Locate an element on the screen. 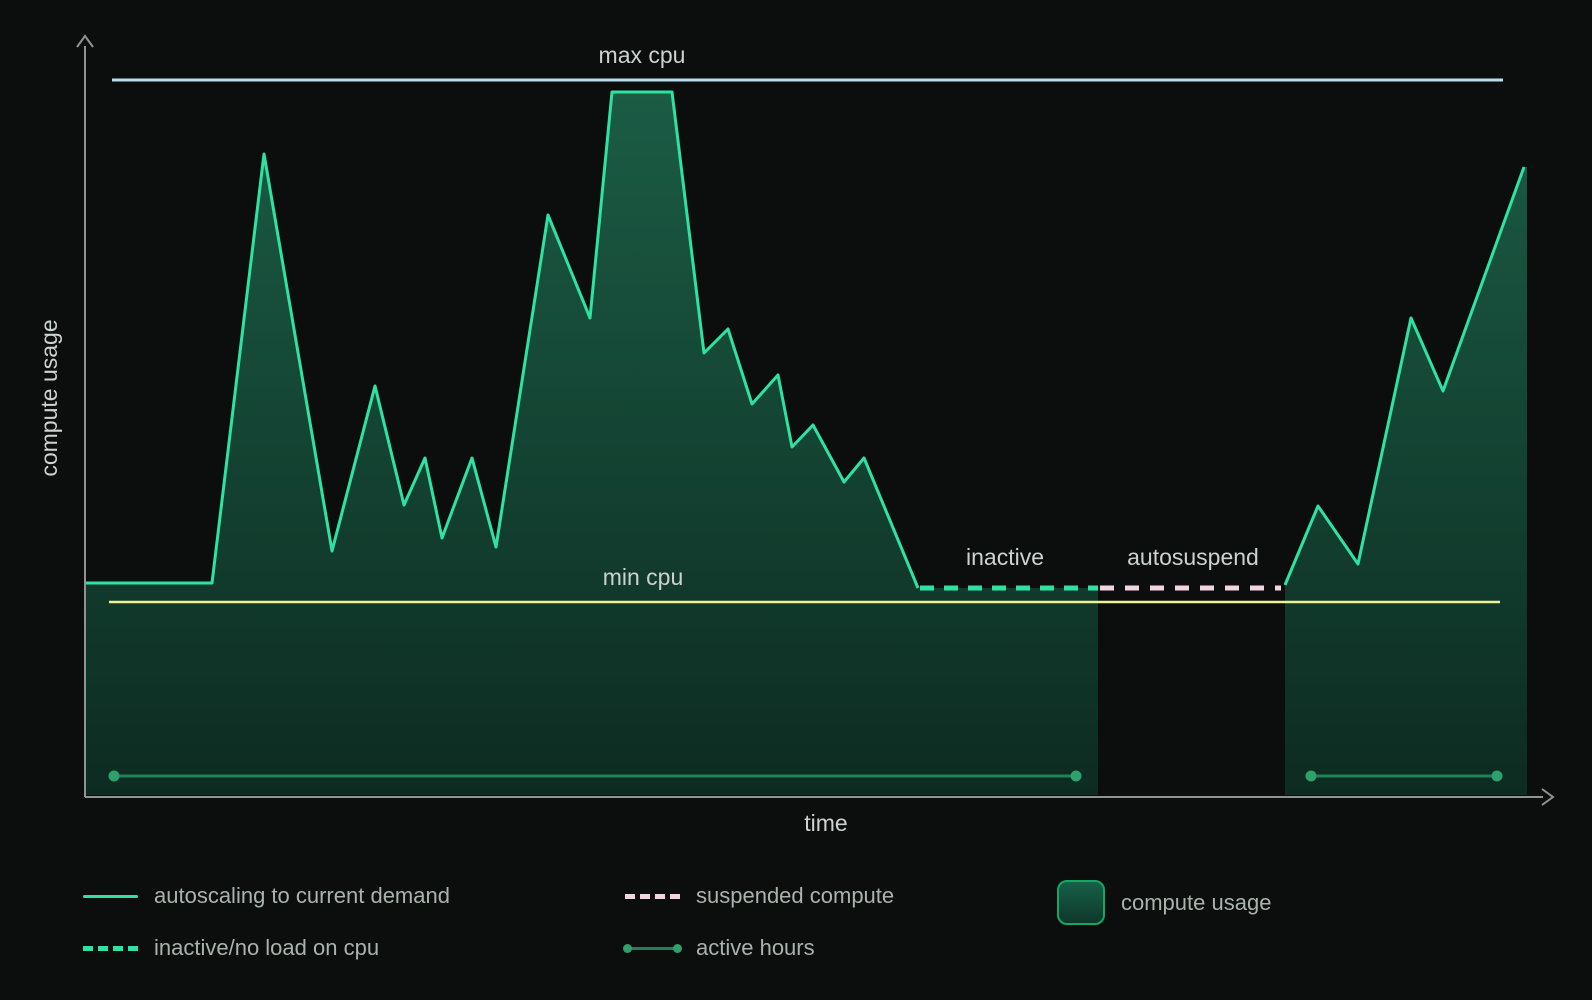 This screenshot has width=1592, height=1000. legend-item-autoscaling: autoscaling to current demand is located at coordinates (266, 896).